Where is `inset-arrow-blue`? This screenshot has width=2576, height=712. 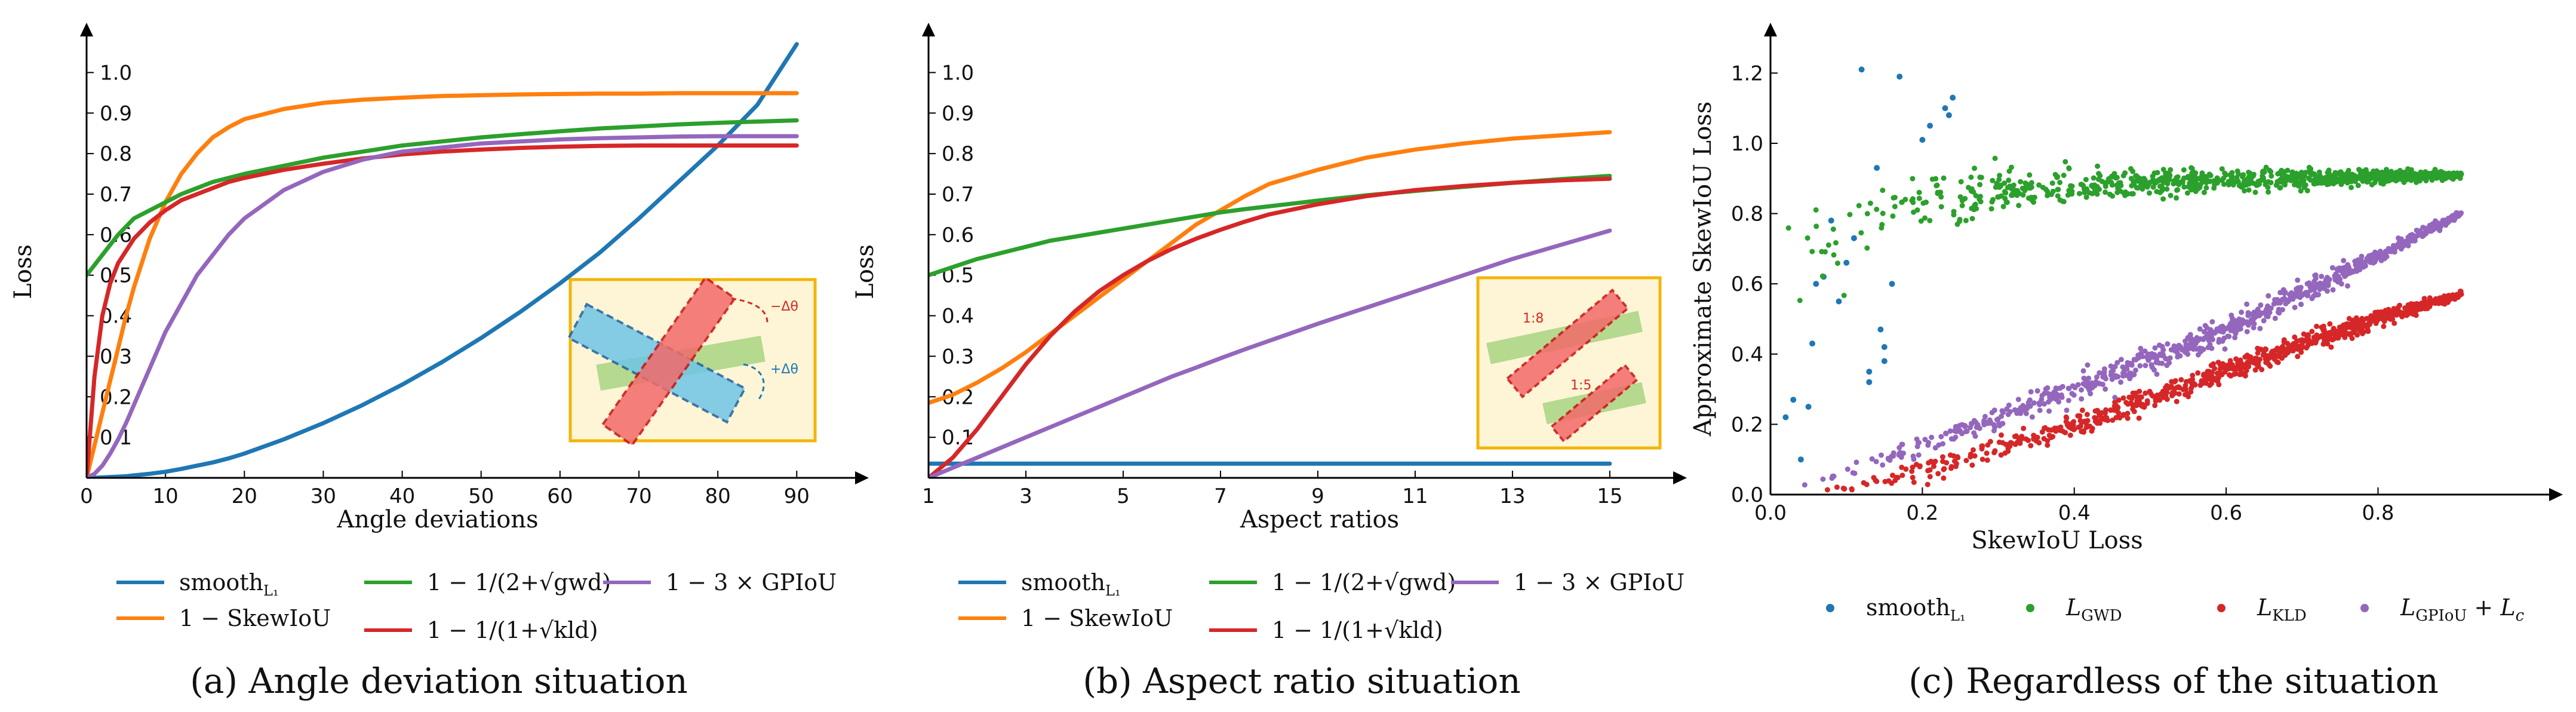 inset-arrow-blue is located at coordinates (754, 382).